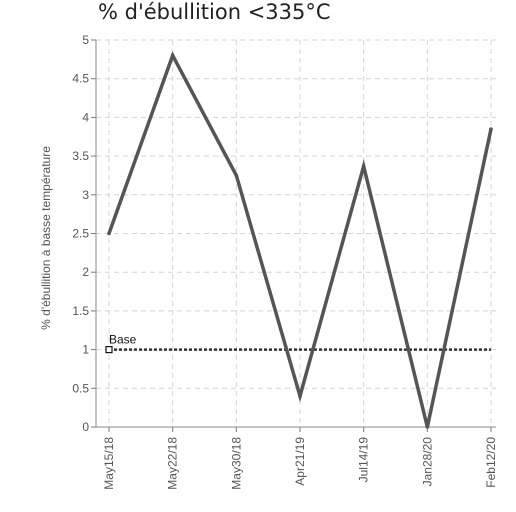 Image resolution: width=516 pixels, height=512 pixels. Describe the element at coordinates (427, 462) in the screenshot. I see `x-tick-label: Jan28/20` at that location.